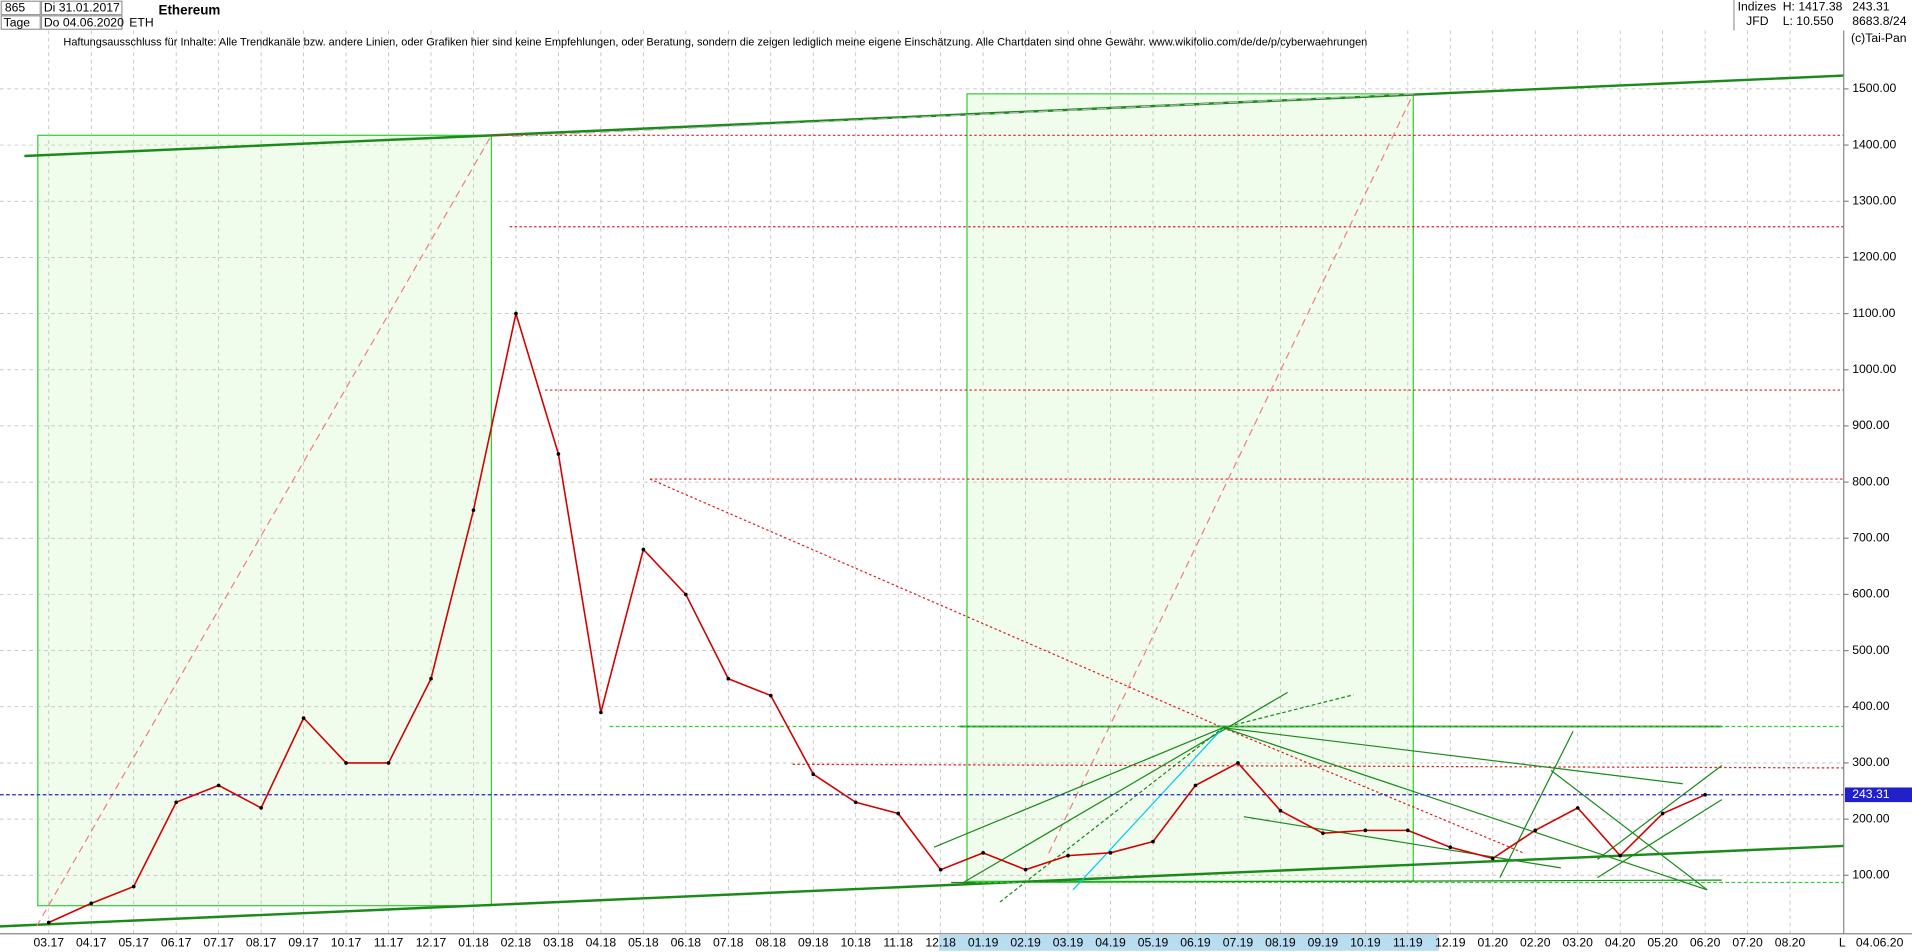  What do you see at coordinates (1153, 943) in the screenshot?
I see `x-tick-label: 05.19` at bounding box center [1153, 943].